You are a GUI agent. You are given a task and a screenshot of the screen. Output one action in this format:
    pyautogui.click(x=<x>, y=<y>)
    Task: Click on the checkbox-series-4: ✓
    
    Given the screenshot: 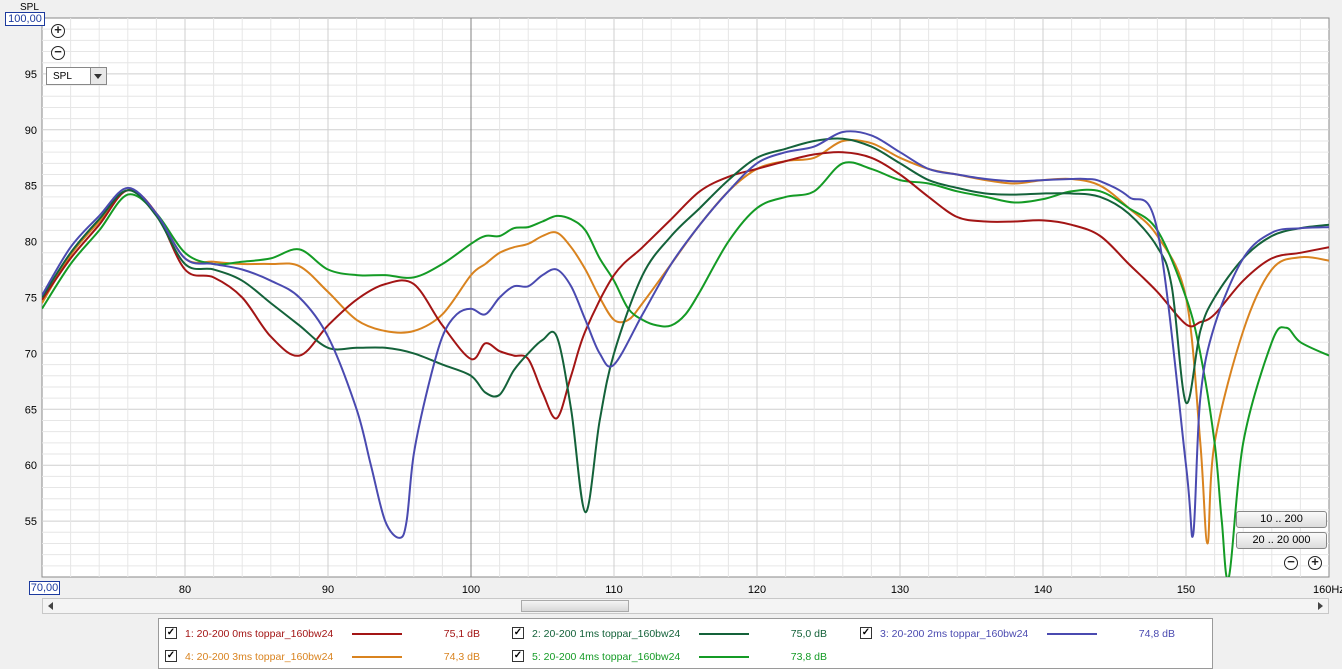 What is the action you would take?
    pyautogui.click(x=171, y=656)
    